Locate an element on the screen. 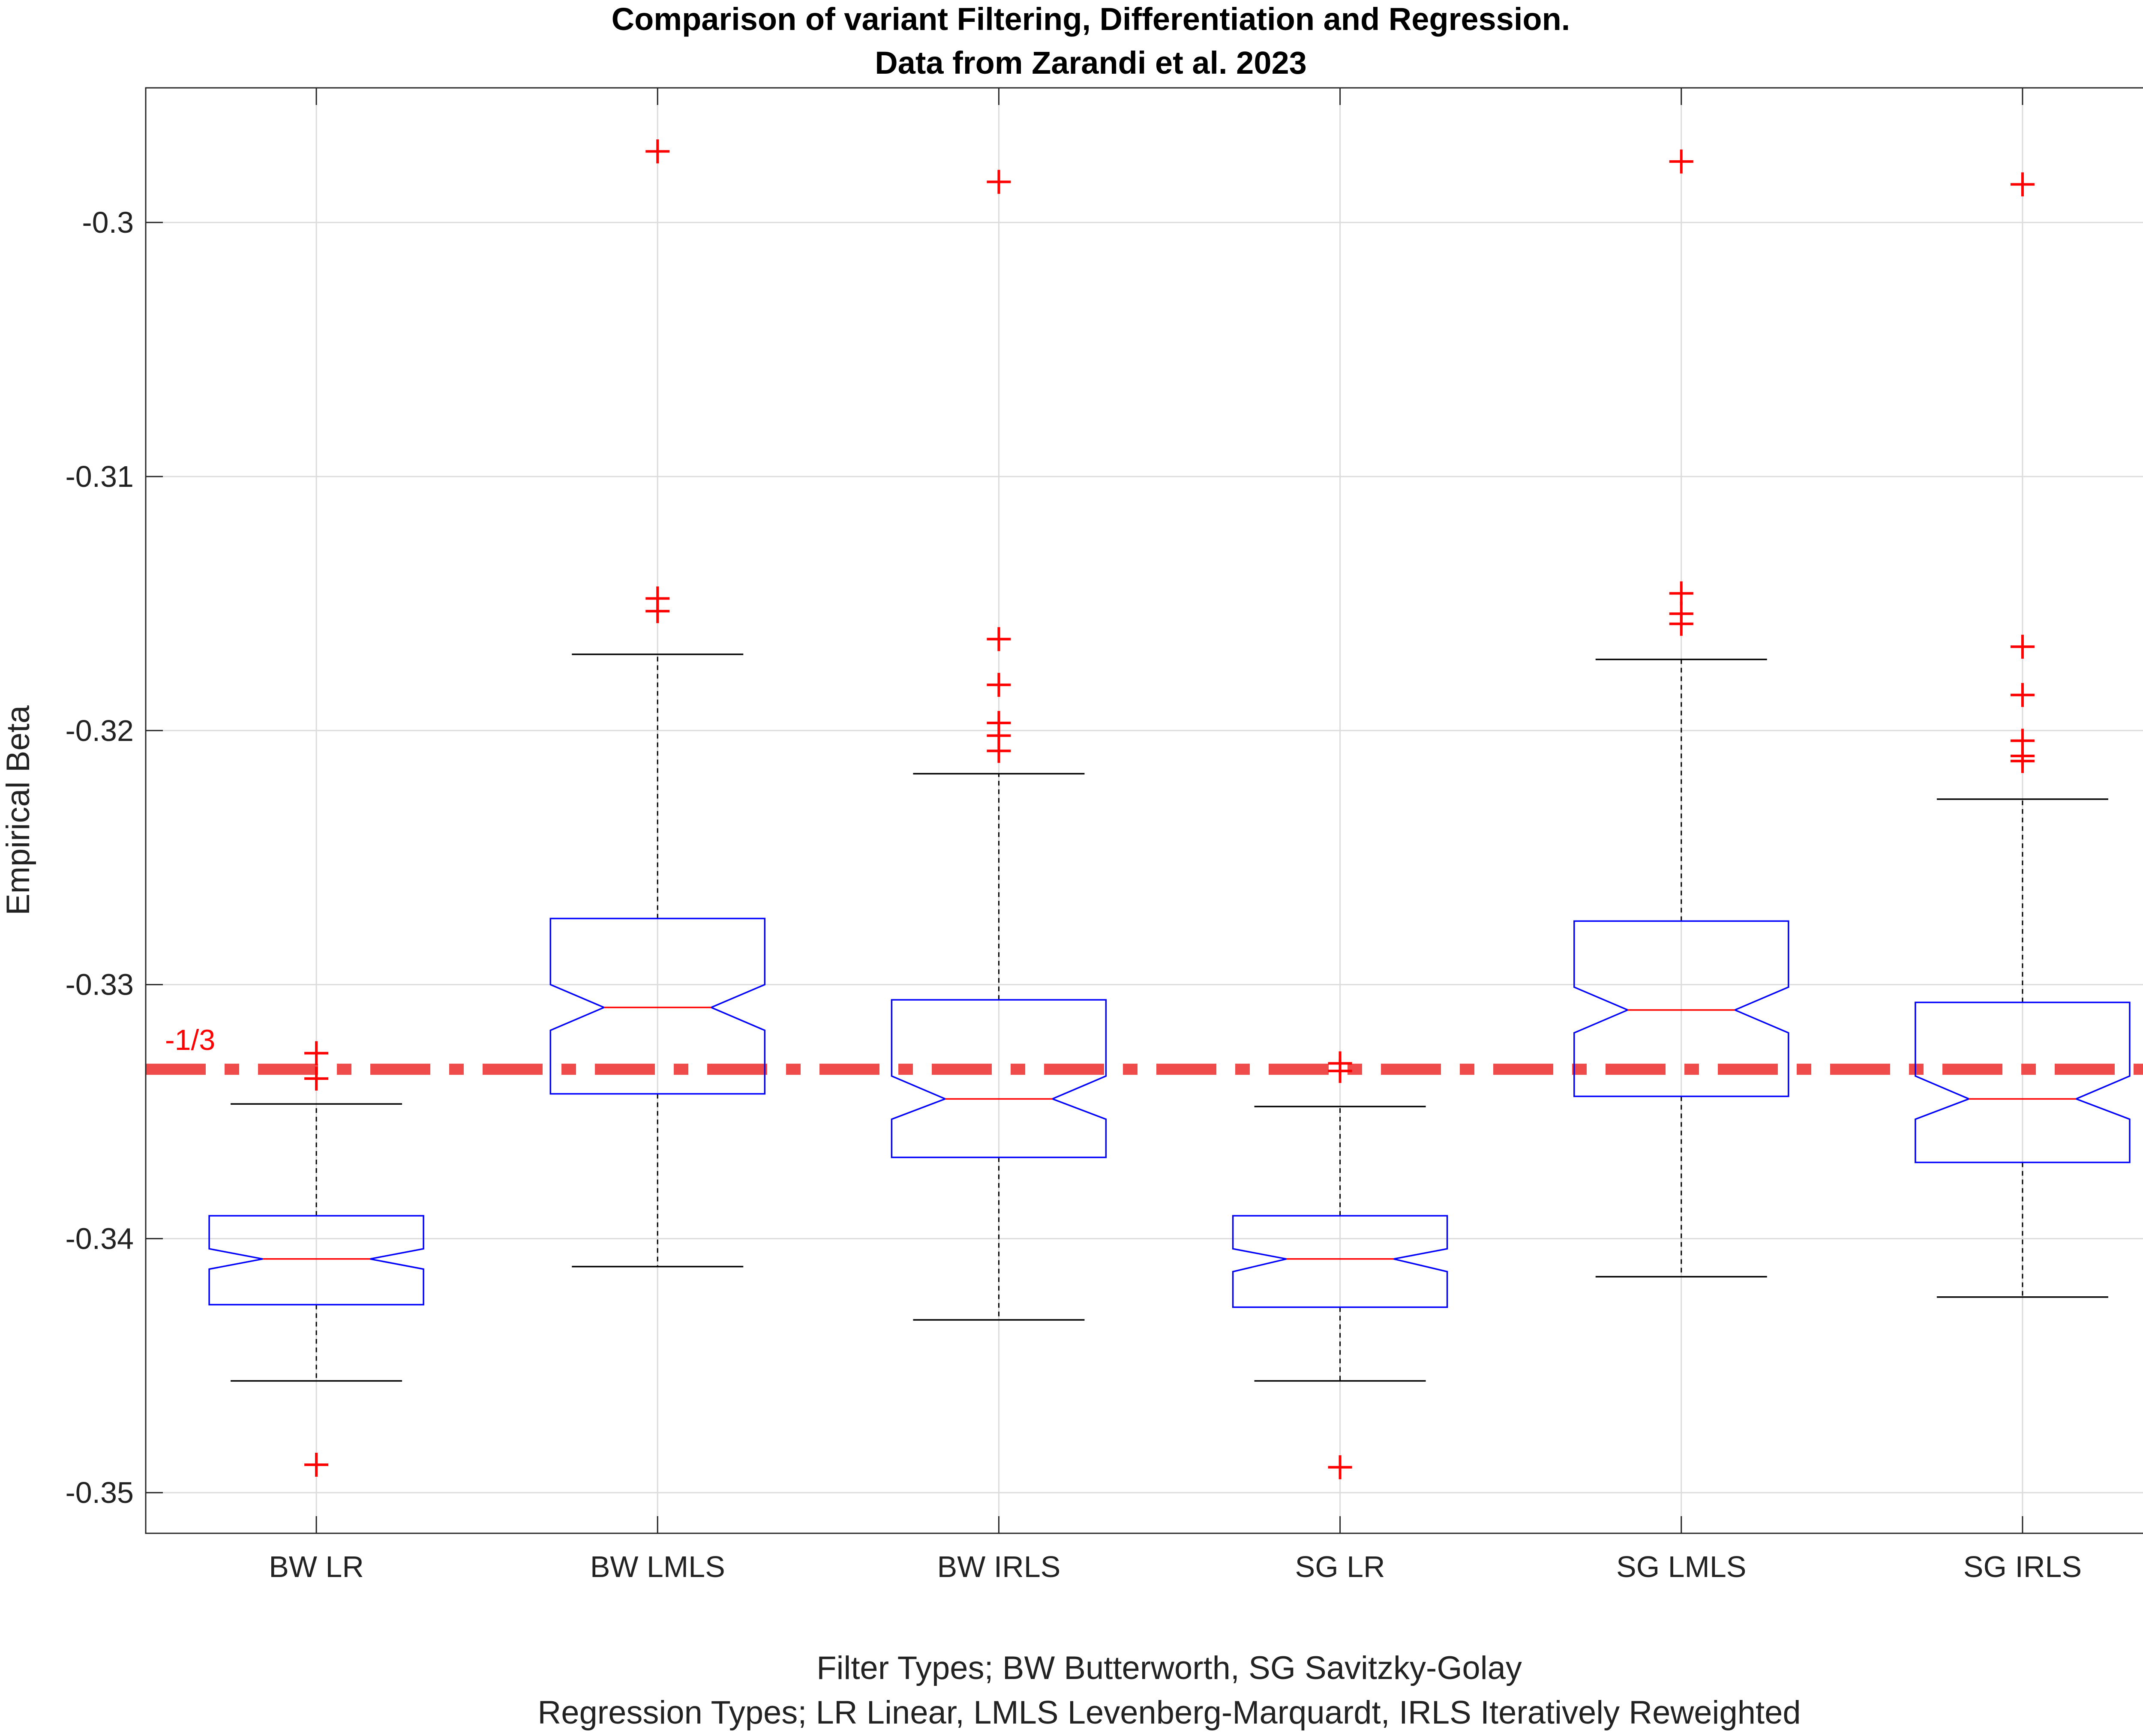 The image size is (2143, 1736). x-tick-label: BW LR is located at coordinates (316, 1566).